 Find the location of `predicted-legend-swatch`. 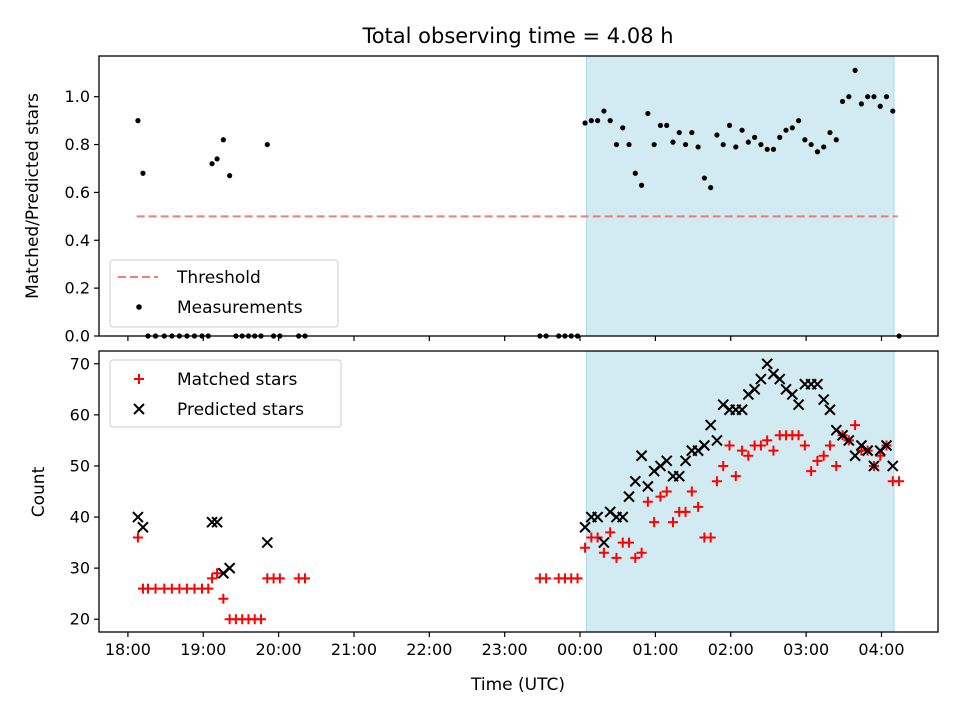

predicted-legend-swatch is located at coordinates (139, 409).